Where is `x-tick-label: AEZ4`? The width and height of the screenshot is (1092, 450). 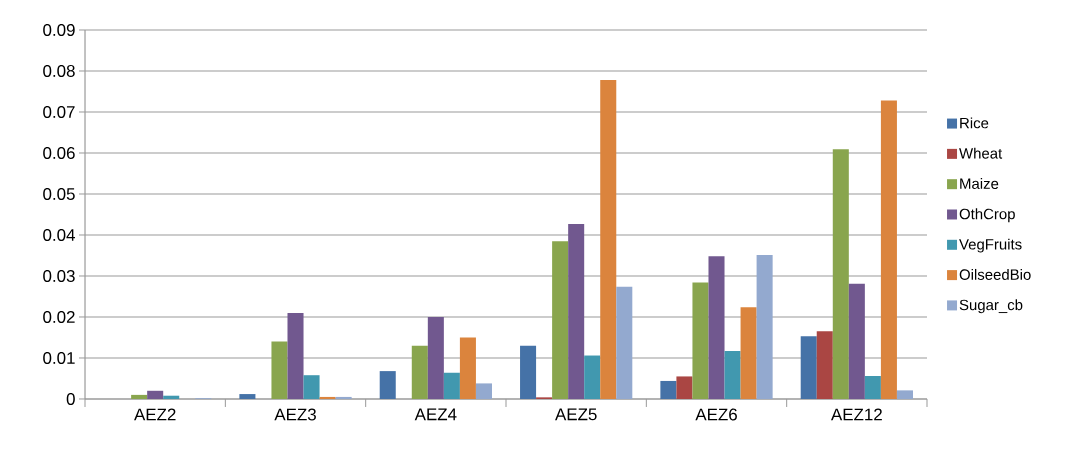 x-tick-label: AEZ4 is located at coordinates (435, 414).